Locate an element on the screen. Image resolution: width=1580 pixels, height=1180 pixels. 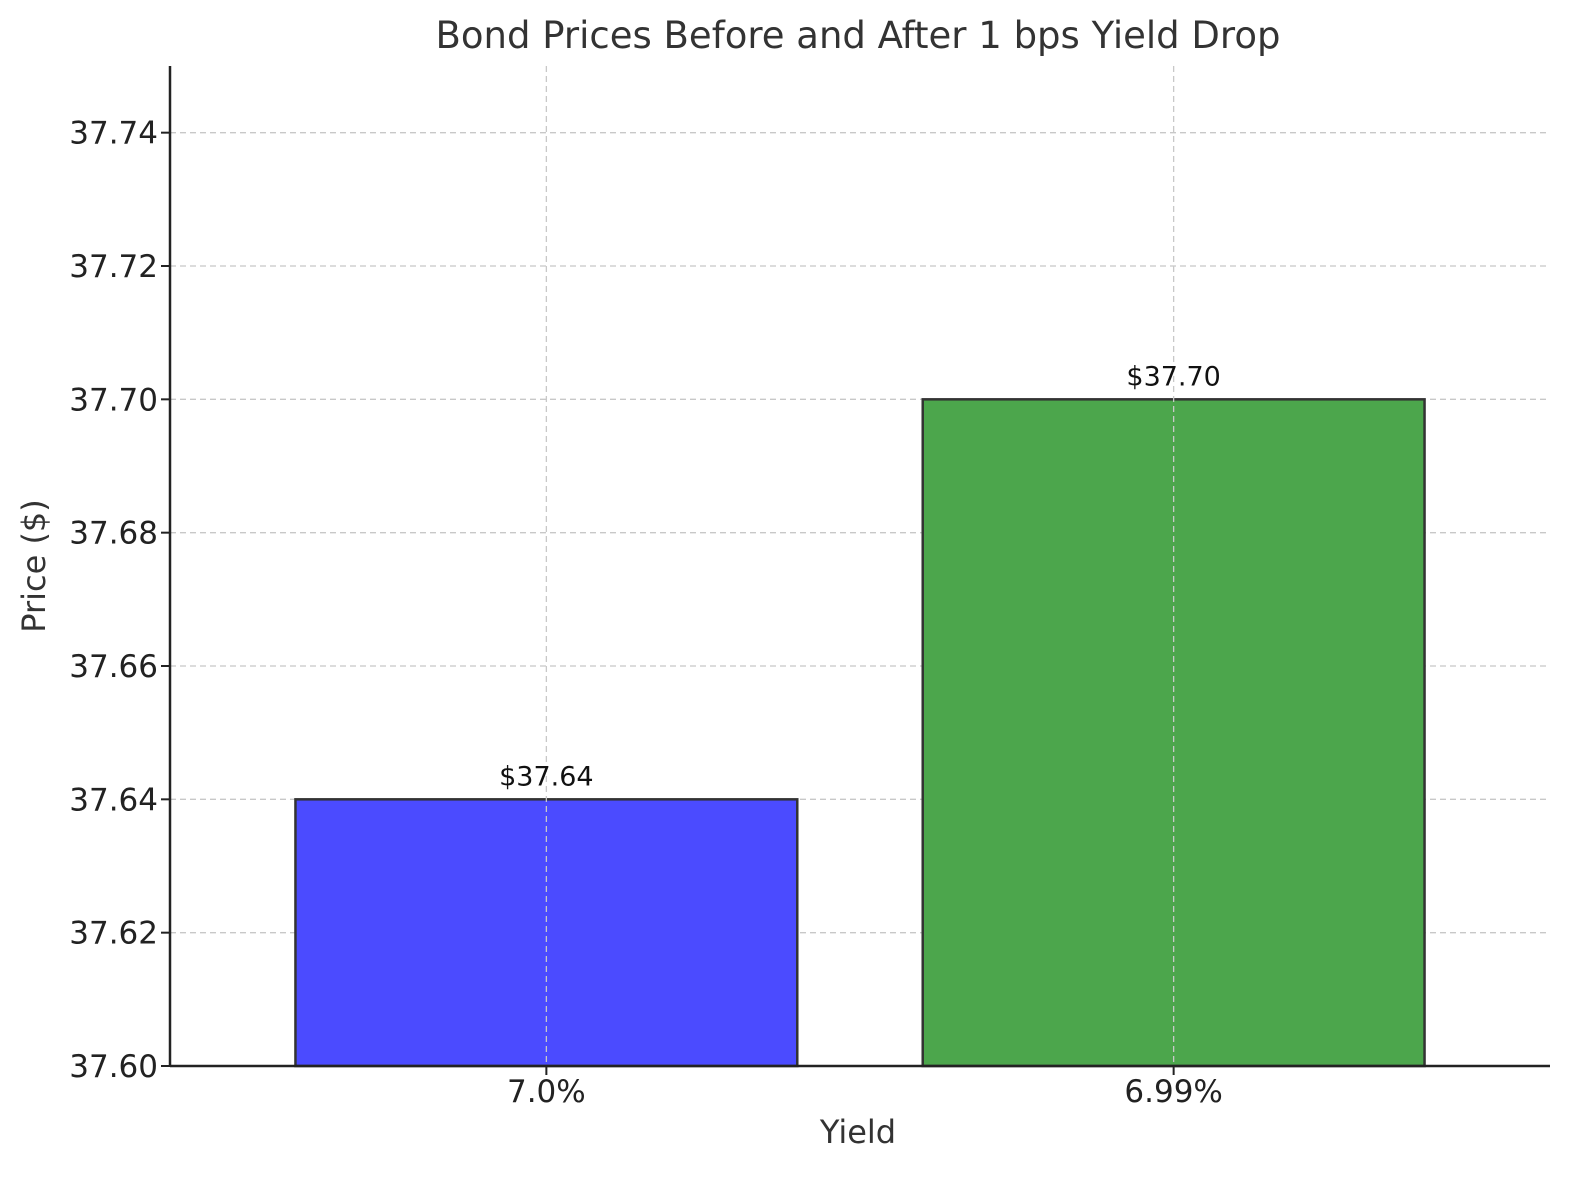
x-tick-label: 6.99% is located at coordinates (1173, 1092).